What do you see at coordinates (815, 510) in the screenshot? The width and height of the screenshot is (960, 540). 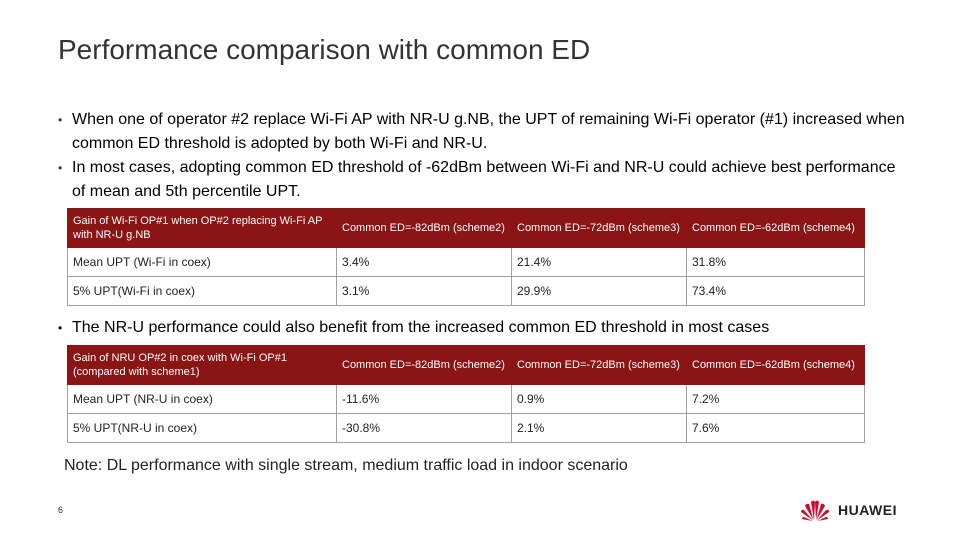 I see `huawei-flower-icon` at bounding box center [815, 510].